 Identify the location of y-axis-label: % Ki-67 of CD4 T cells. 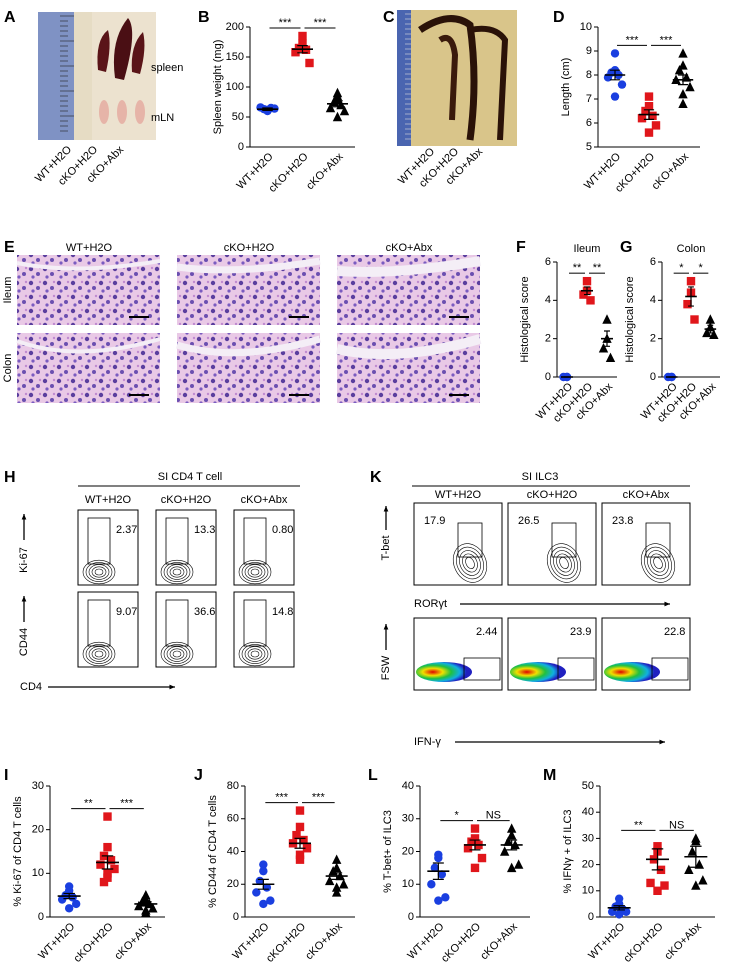
(18, 851).